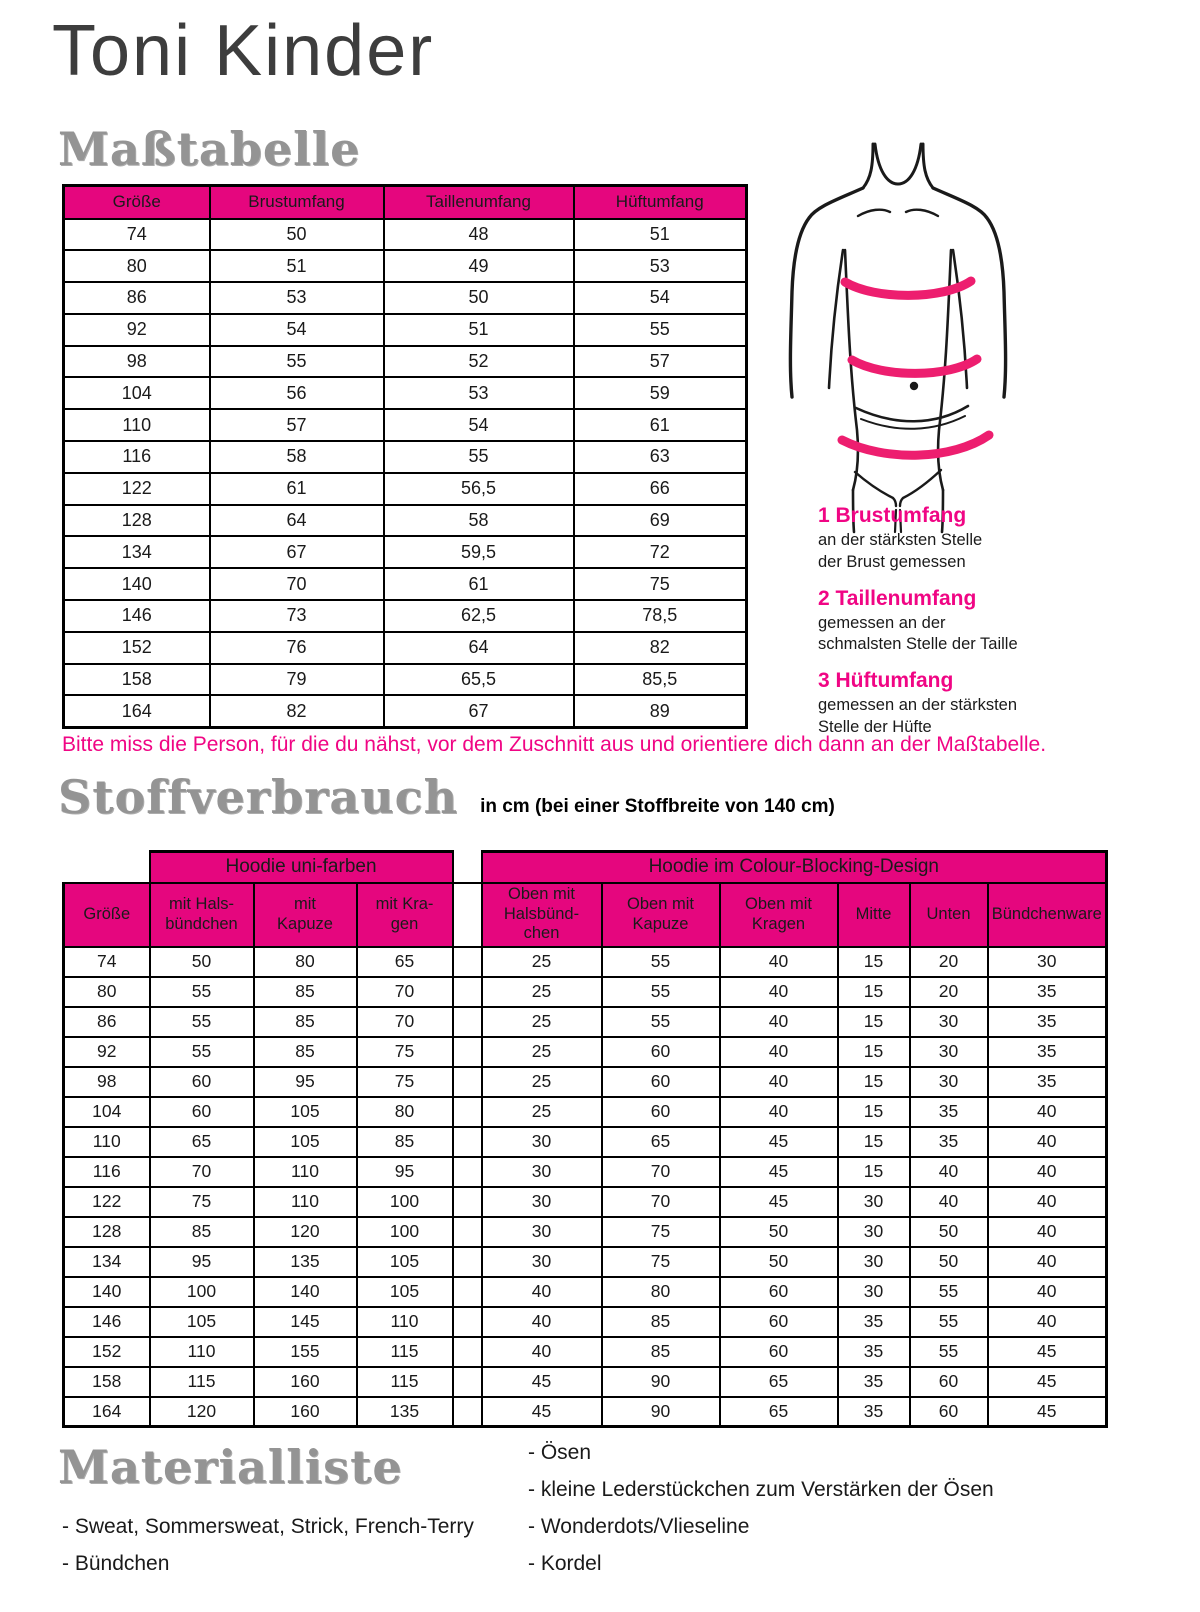 This screenshot has width=1200, height=1612. Describe the element at coordinates (106, 1351) in the screenshot. I see `table-cell: 152` at that location.